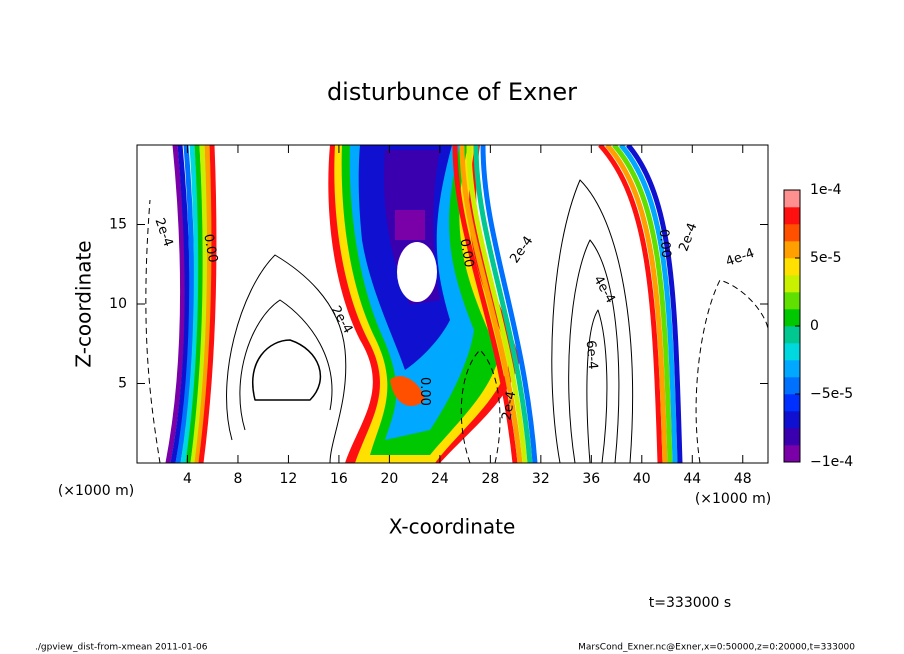  What do you see at coordinates (452, 92) in the screenshot?
I see `chart-title: disturbunce of Exner` at bounding box center [452, 92].